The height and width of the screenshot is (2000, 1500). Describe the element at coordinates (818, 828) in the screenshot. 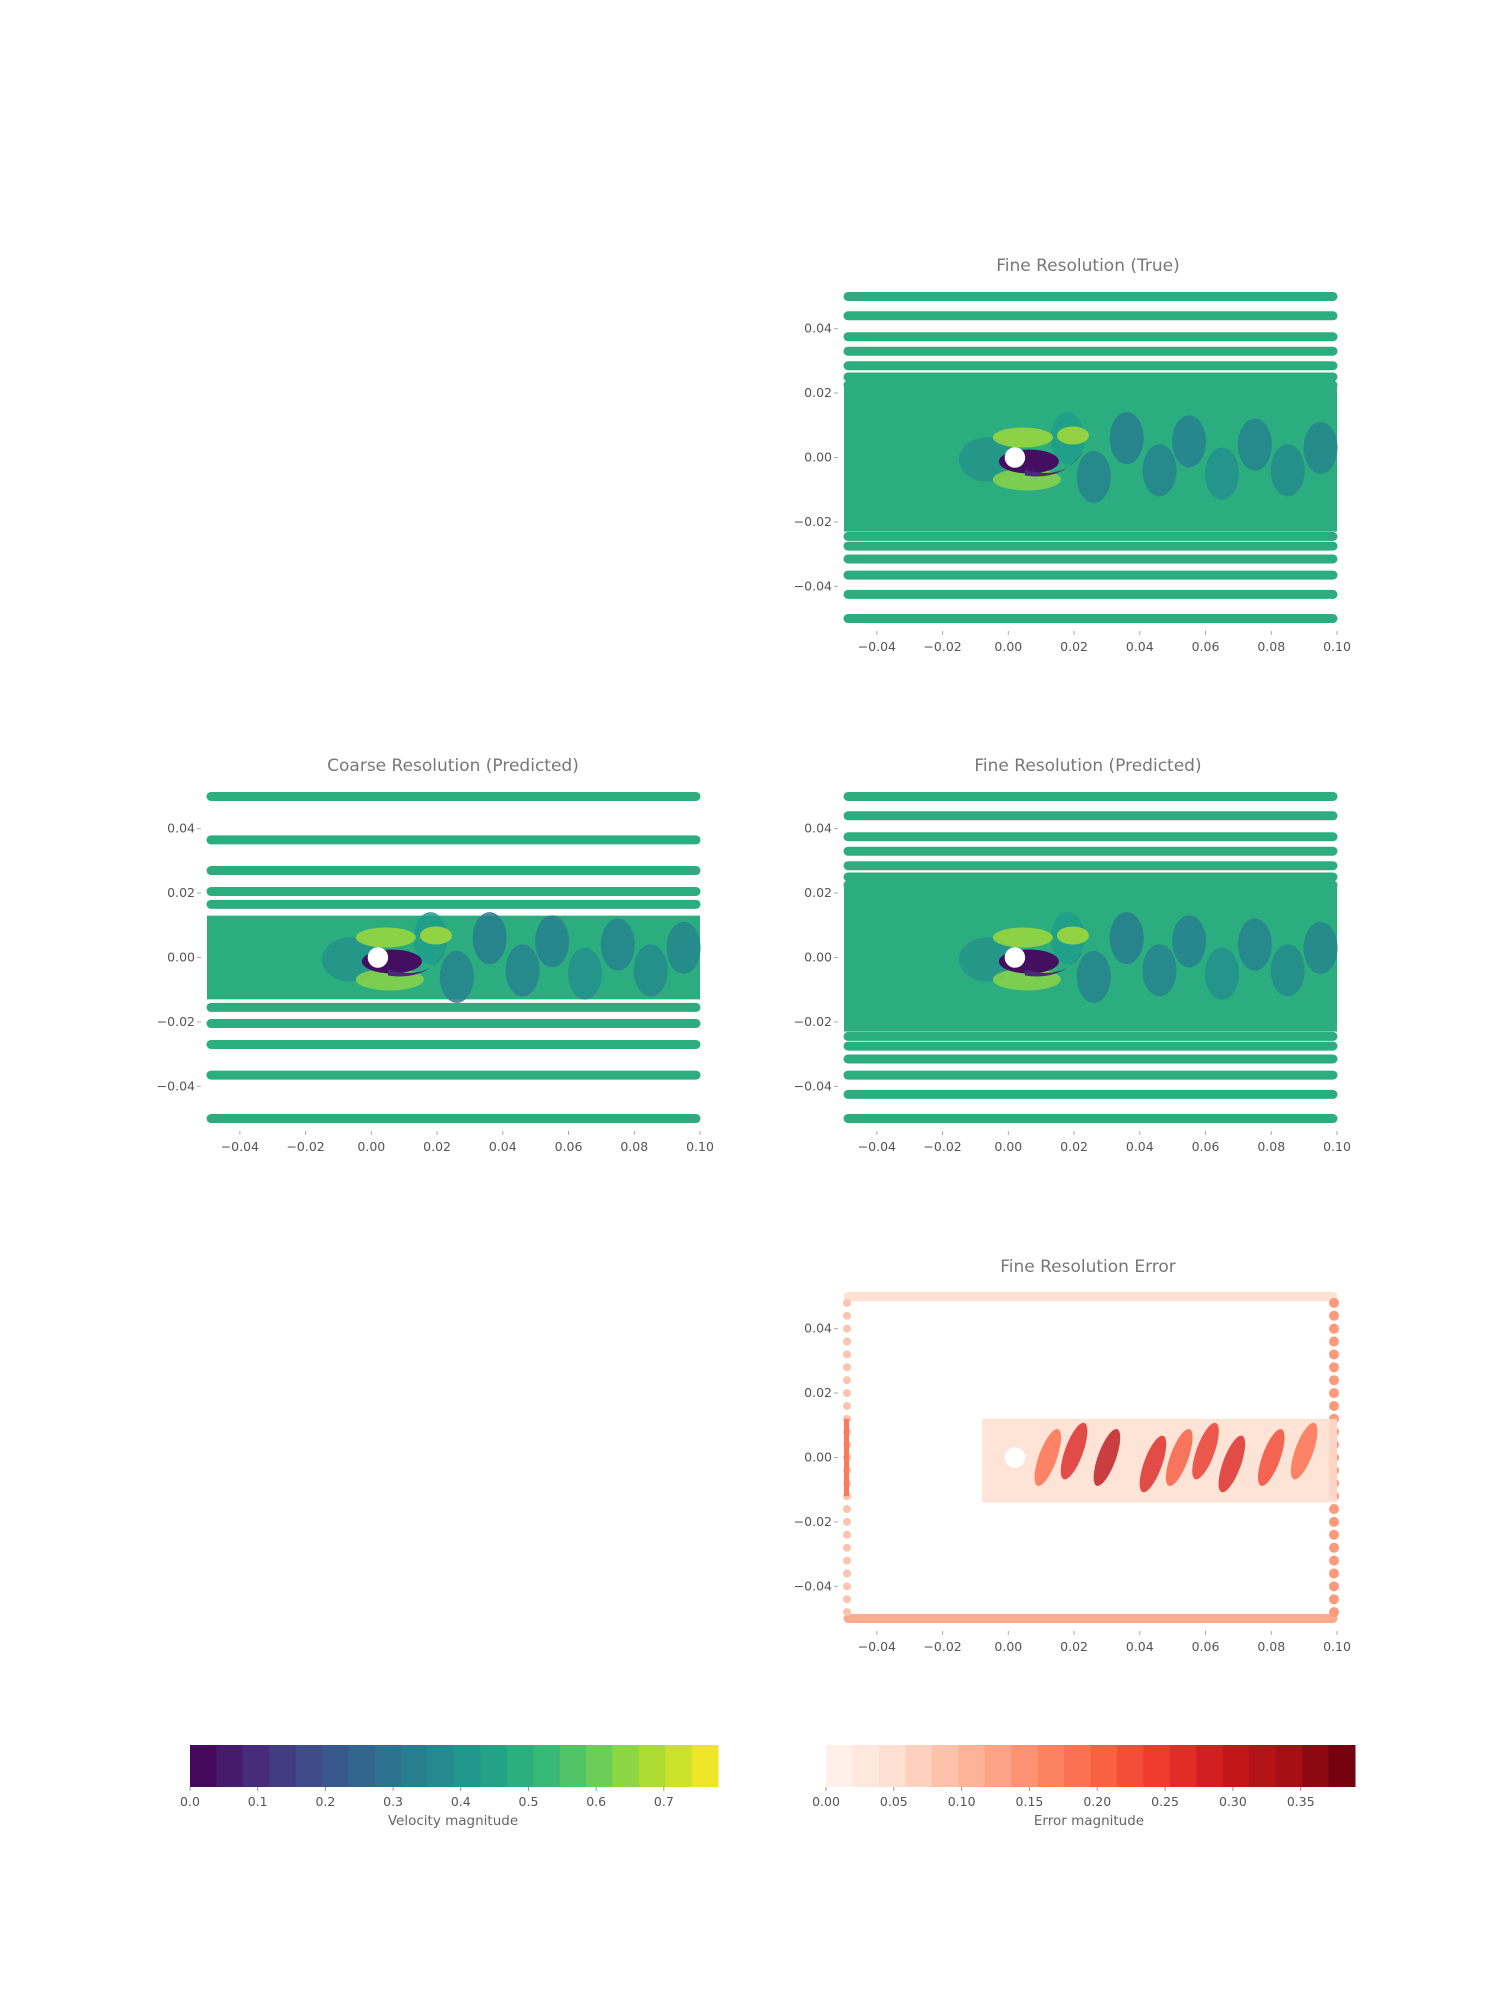

I see `y-tick-label: 0.04` at that location.